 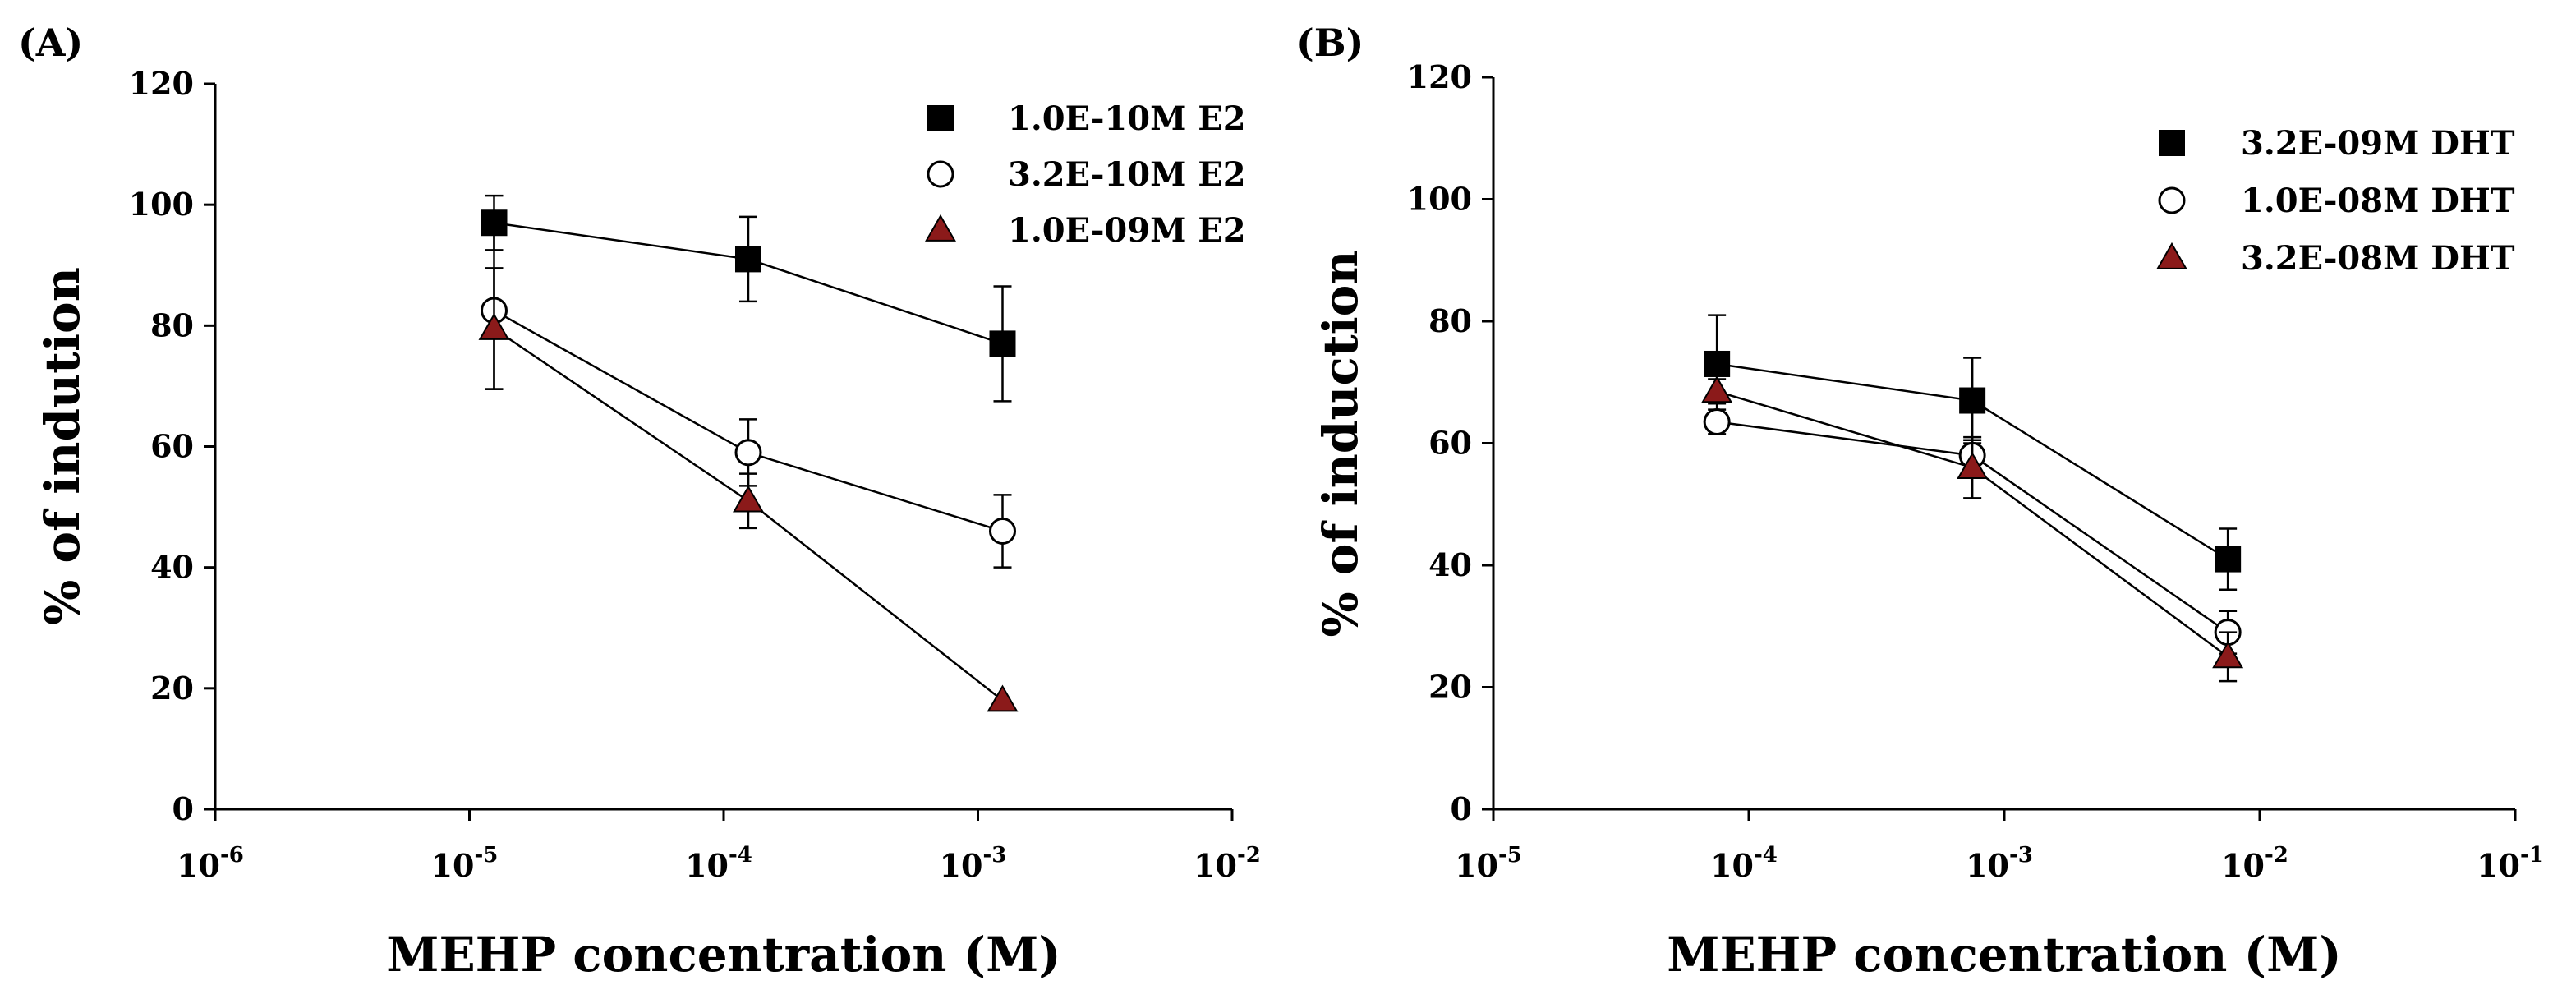 I want to click on panel-label: (A), so click(x=50, y=43).